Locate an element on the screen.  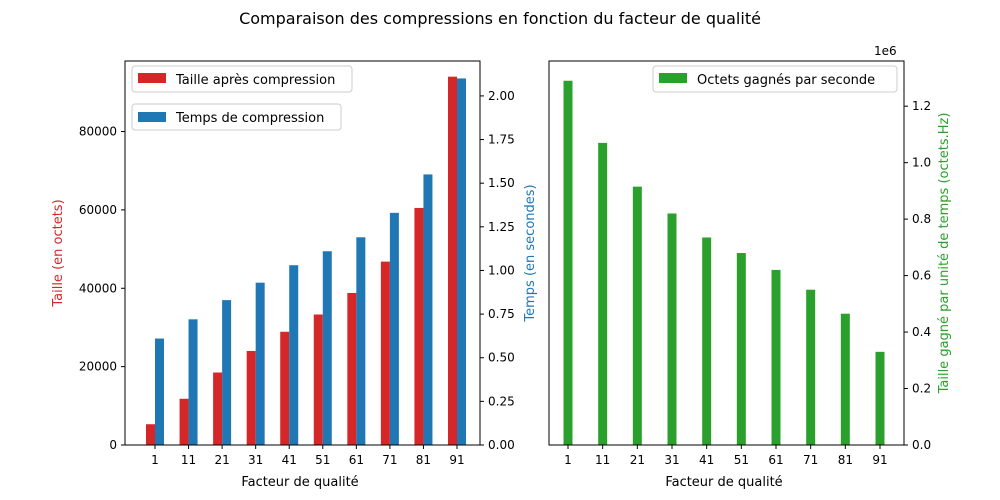
c1-xtick-label: 31 is located at coordinates (255, 460).